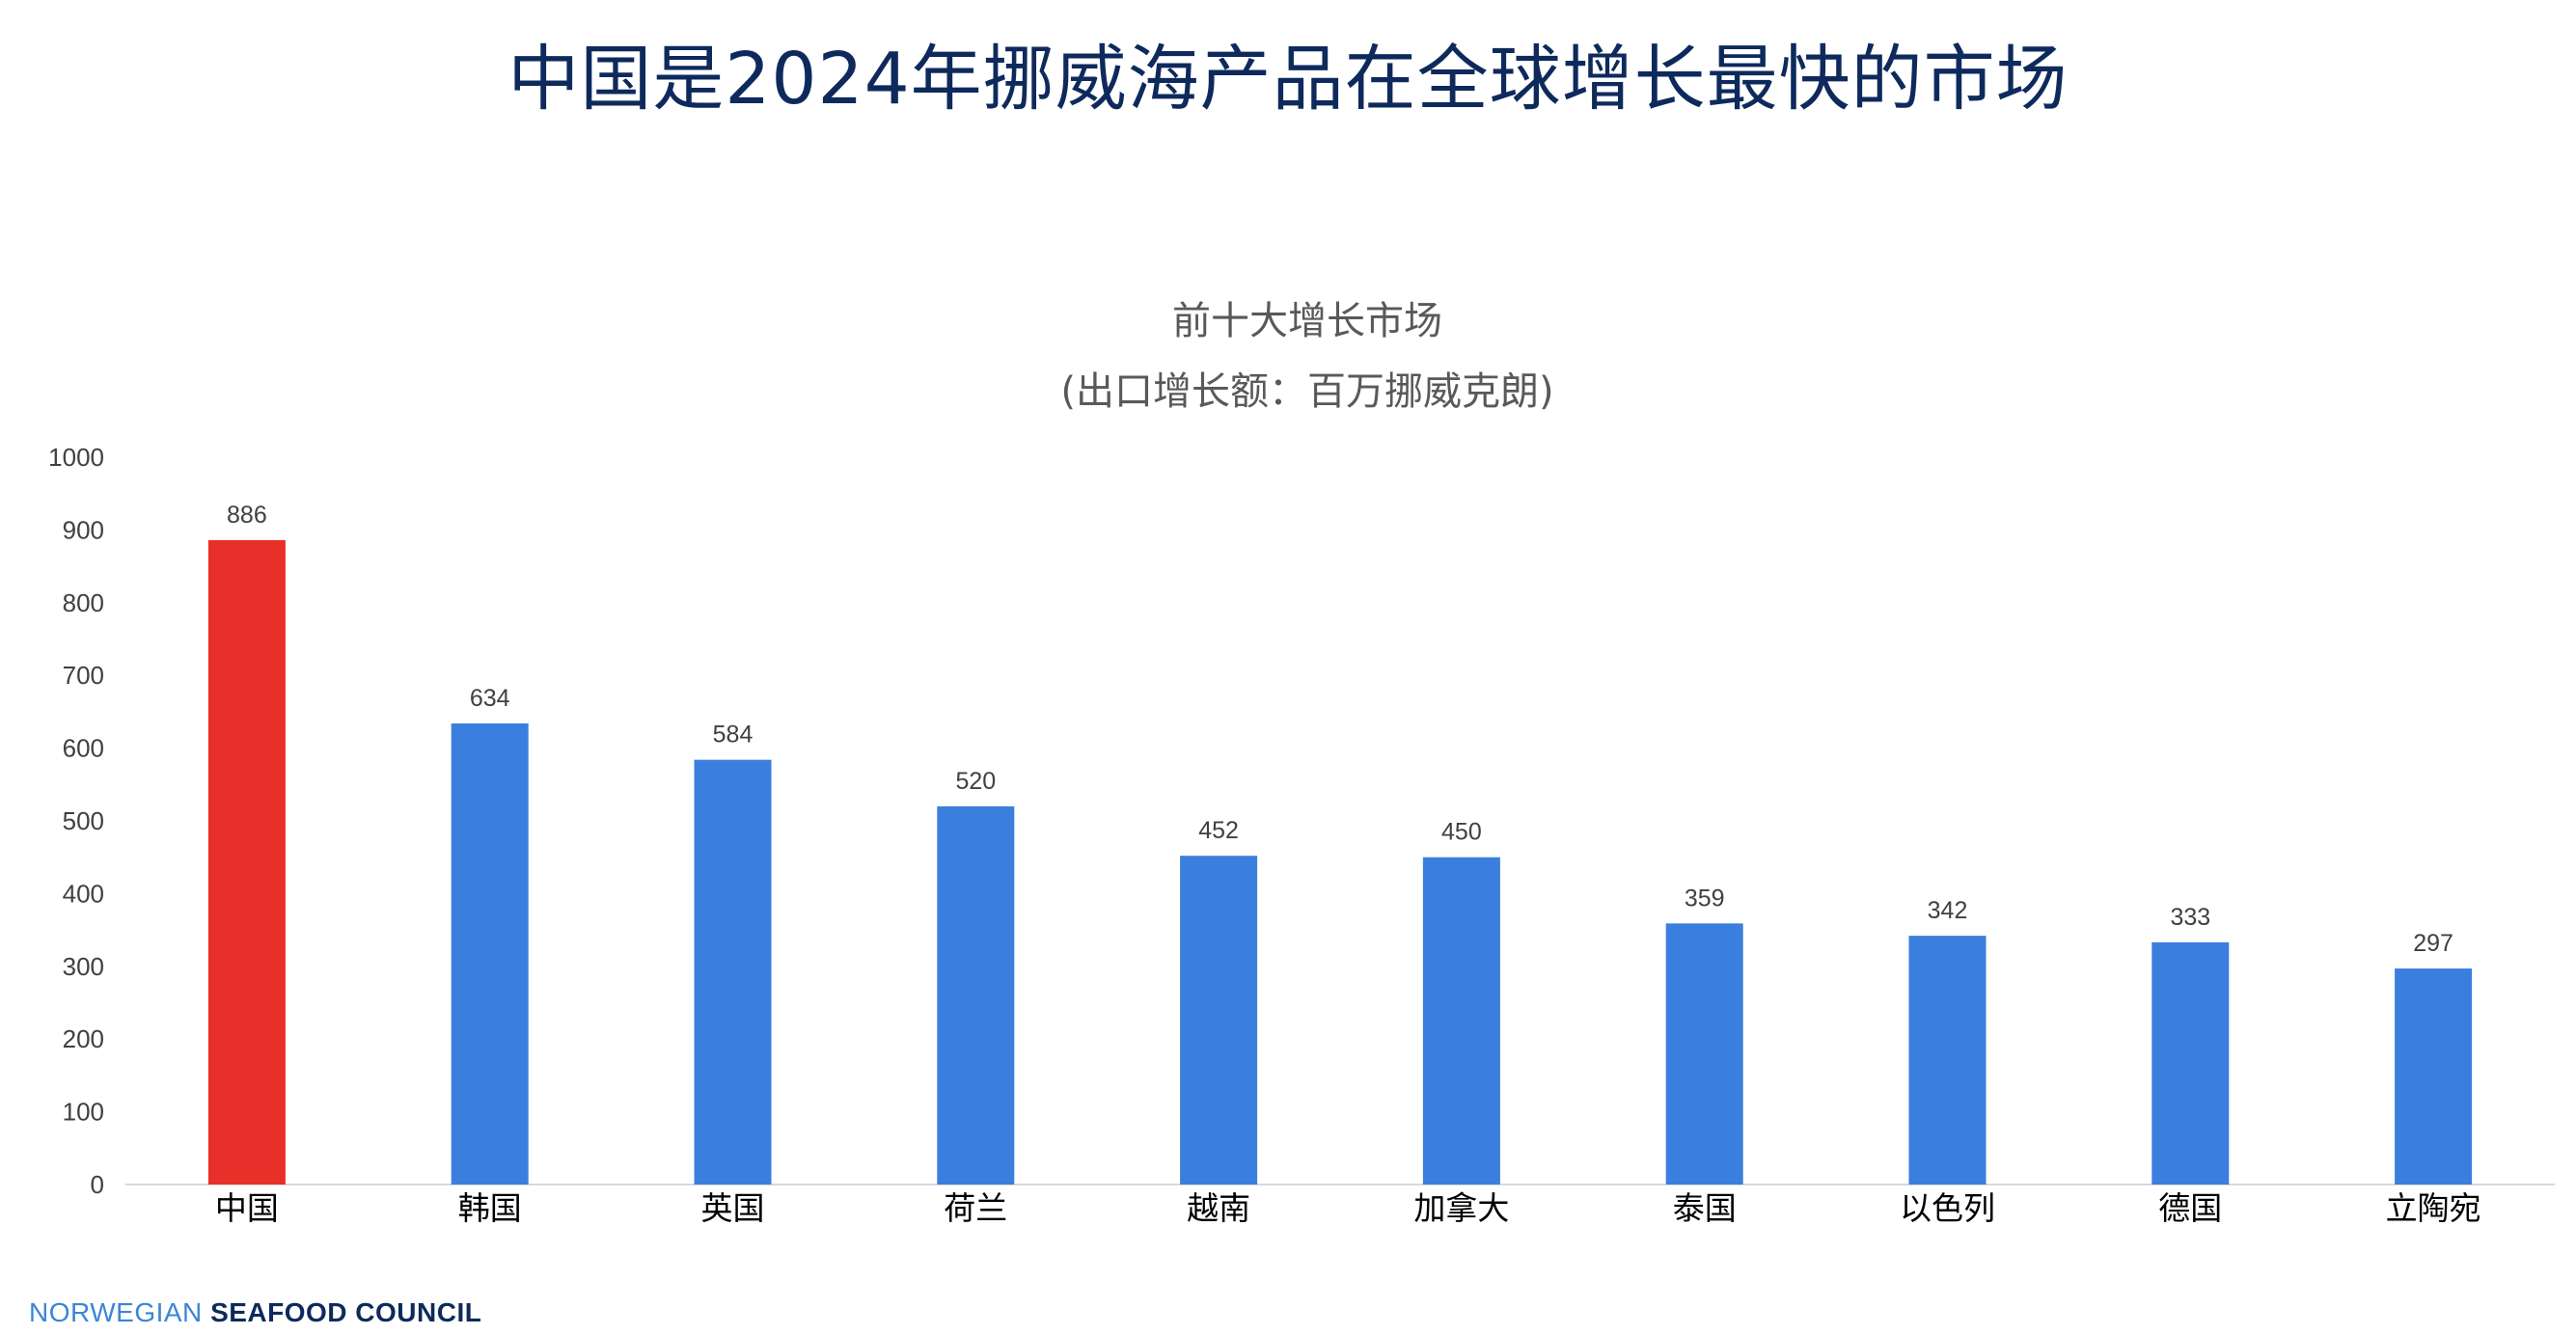 This screenshot has width=2576, height=1335. What do you see at coordinates (1705, 1208) in the screenshot?
I see `category-label: 泰国` at bounding box center [1705, 1208].